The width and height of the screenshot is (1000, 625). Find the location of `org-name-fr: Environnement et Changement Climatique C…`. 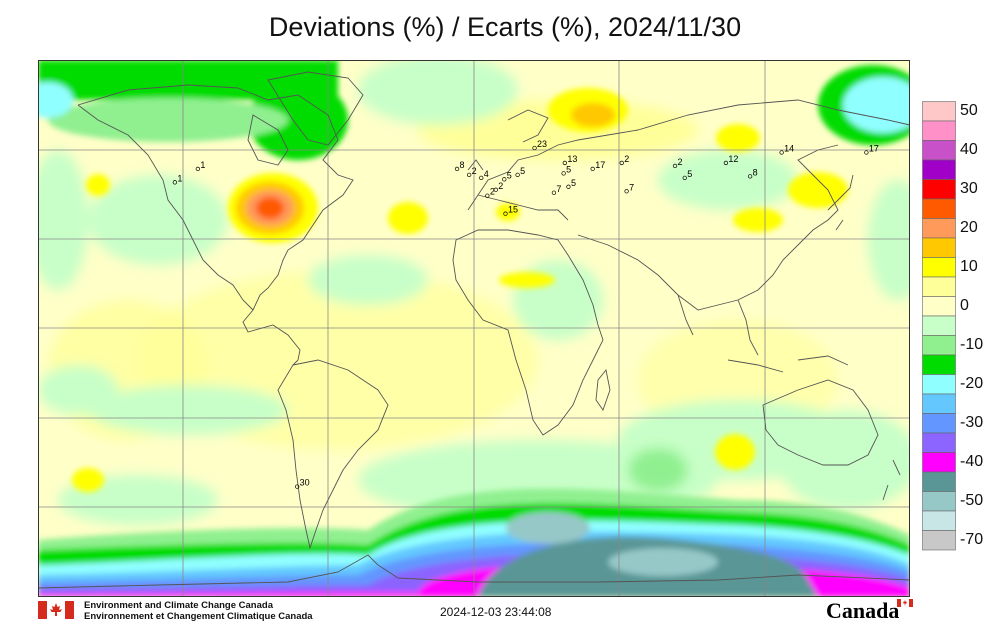

org-name-fr: Environnement et Changement Climatique C… is located at coordinates (198, 616).